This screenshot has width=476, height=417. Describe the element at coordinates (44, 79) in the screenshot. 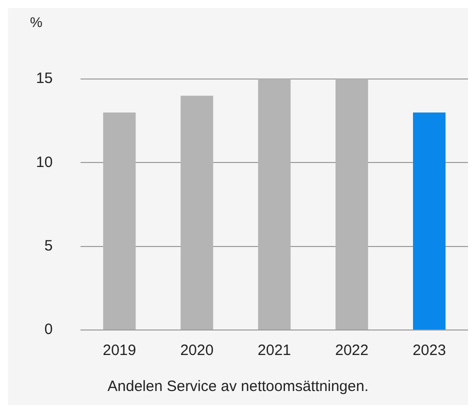

I see `y-tick-label: 15` at that location.